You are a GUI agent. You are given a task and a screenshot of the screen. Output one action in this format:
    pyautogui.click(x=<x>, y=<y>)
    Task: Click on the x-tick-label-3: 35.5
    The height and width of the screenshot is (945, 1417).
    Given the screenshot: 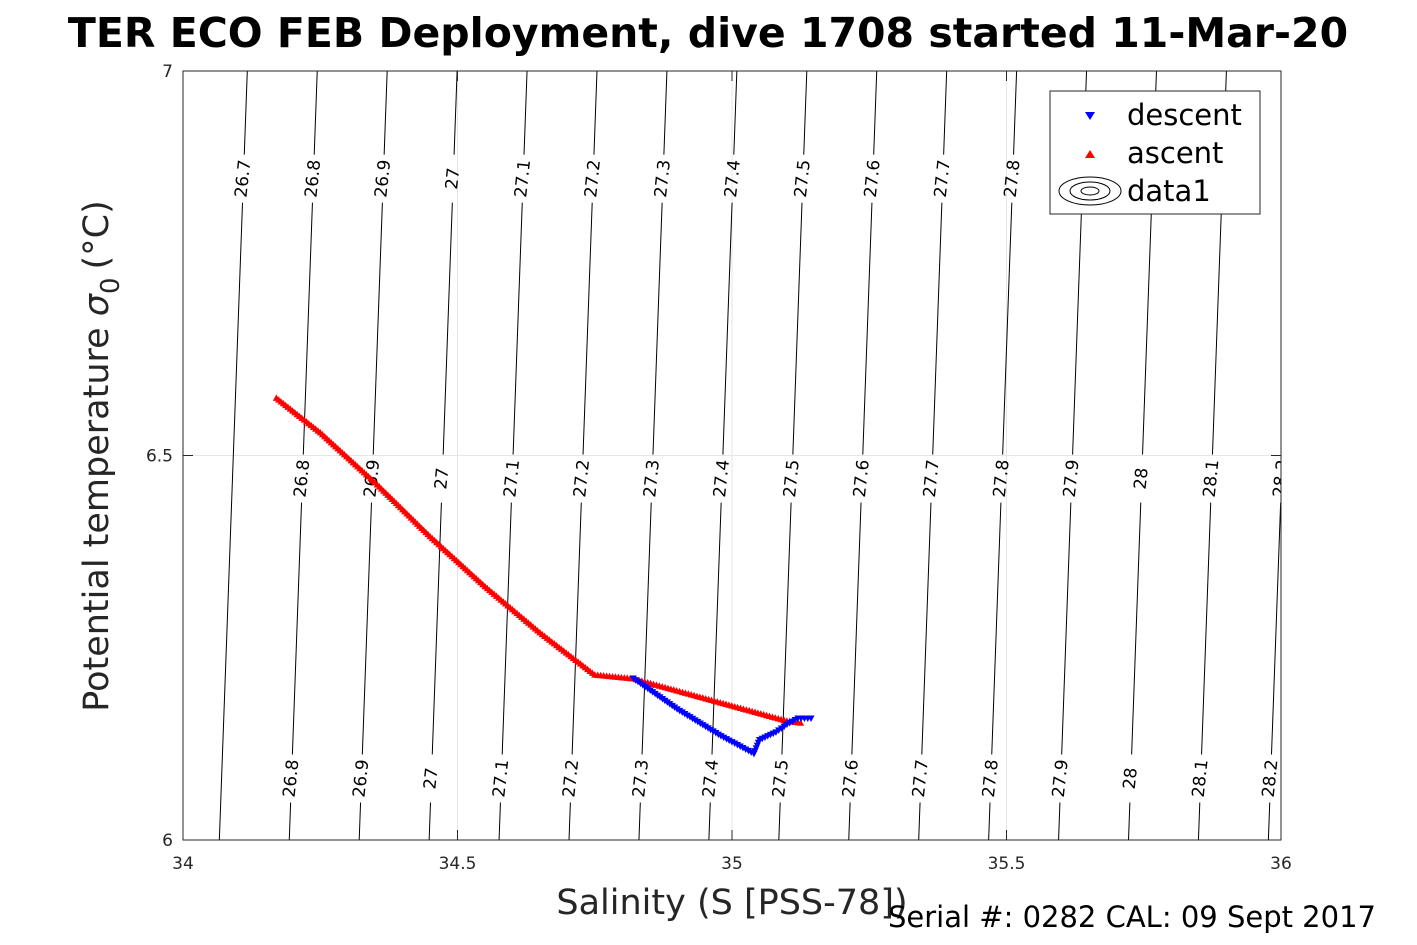 What is the action you would take?
    pyautogui.click(x=1007, y=864)
    